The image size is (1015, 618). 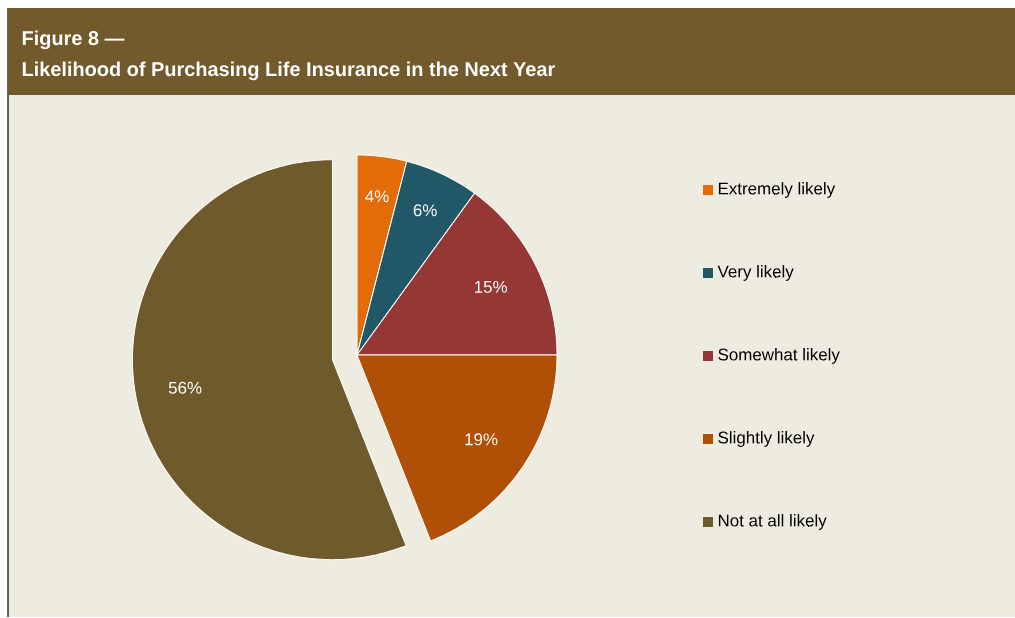 What do you see at coordinates (777, 190) in the screenshot?
I see `legend-label: Extremely likely` at bounding box center [777, 190].